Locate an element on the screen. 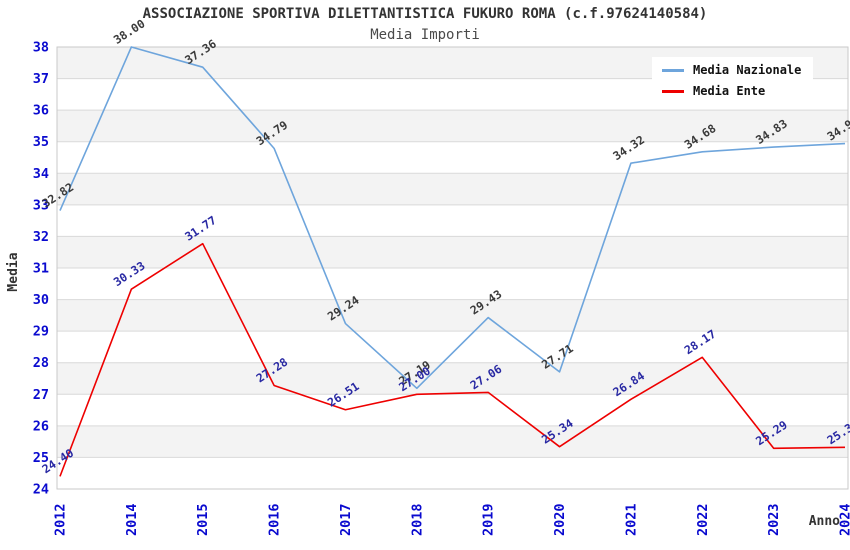  legend-swatch-media-ente-icon is located at coordinates (673, 91).